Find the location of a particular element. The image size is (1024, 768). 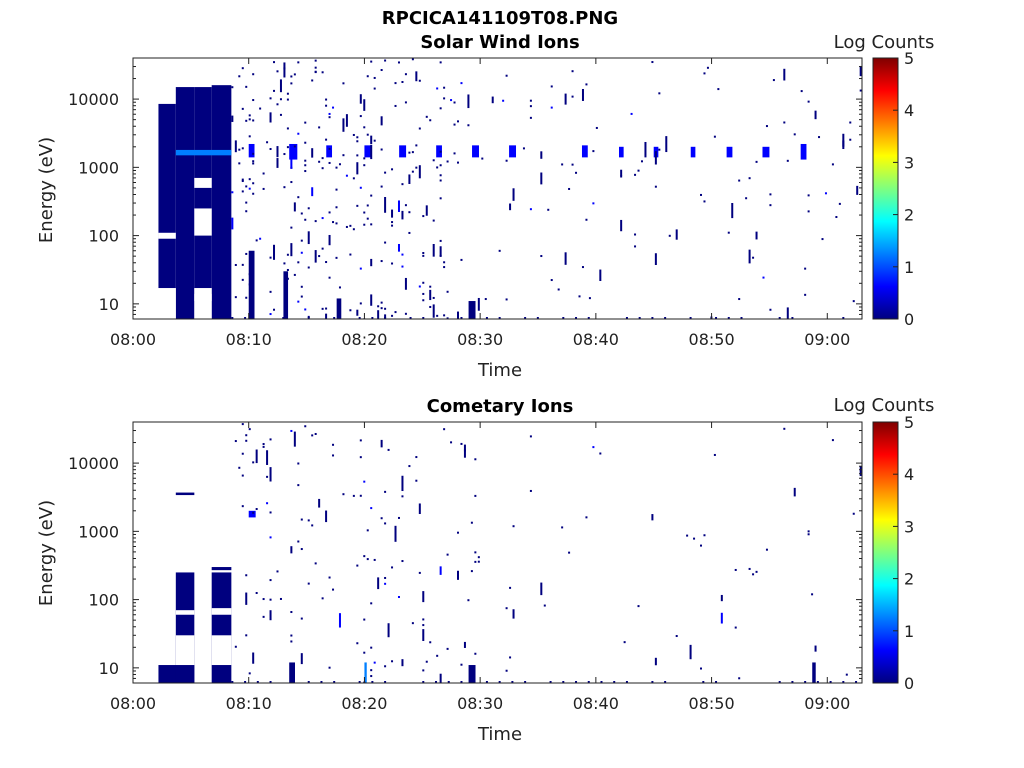

x-tick-label: 08:40 is located at coordinates (596, 703).